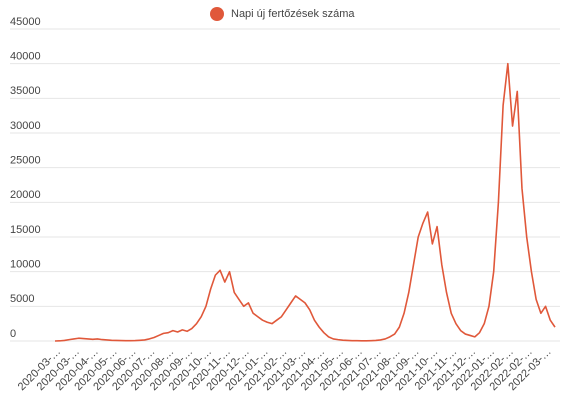 The image size is (575, 416). Describe the element at coordinates (25, 230) in the screenshot. I see `y-tick-label: 15000` at that location.